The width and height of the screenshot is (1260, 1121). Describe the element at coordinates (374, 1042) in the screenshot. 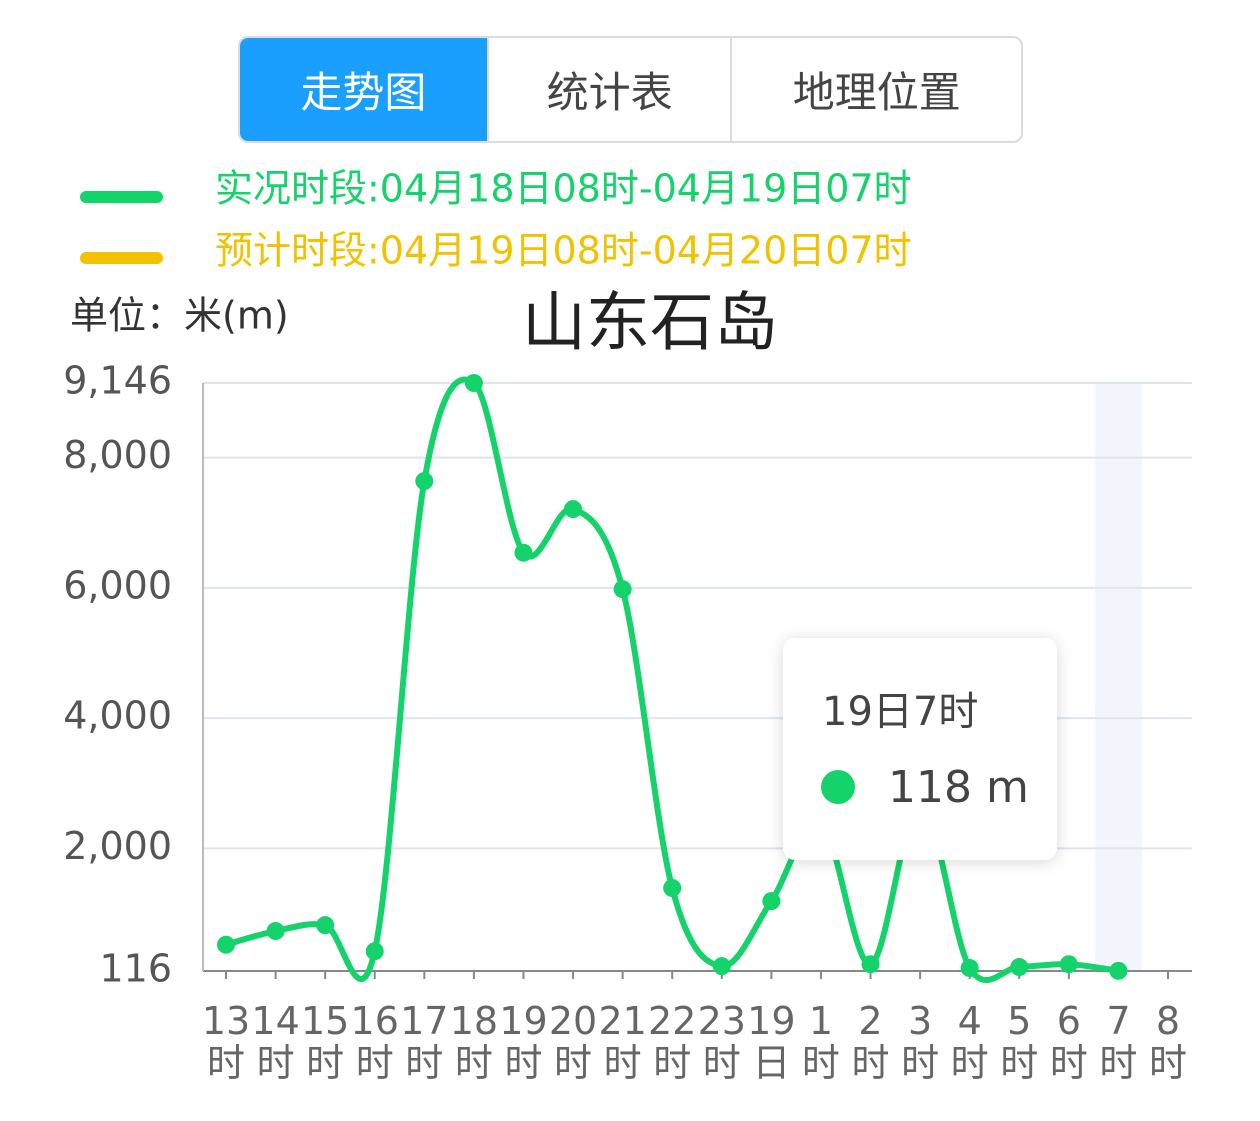

I see `x-tick-label: 16时` at that location.